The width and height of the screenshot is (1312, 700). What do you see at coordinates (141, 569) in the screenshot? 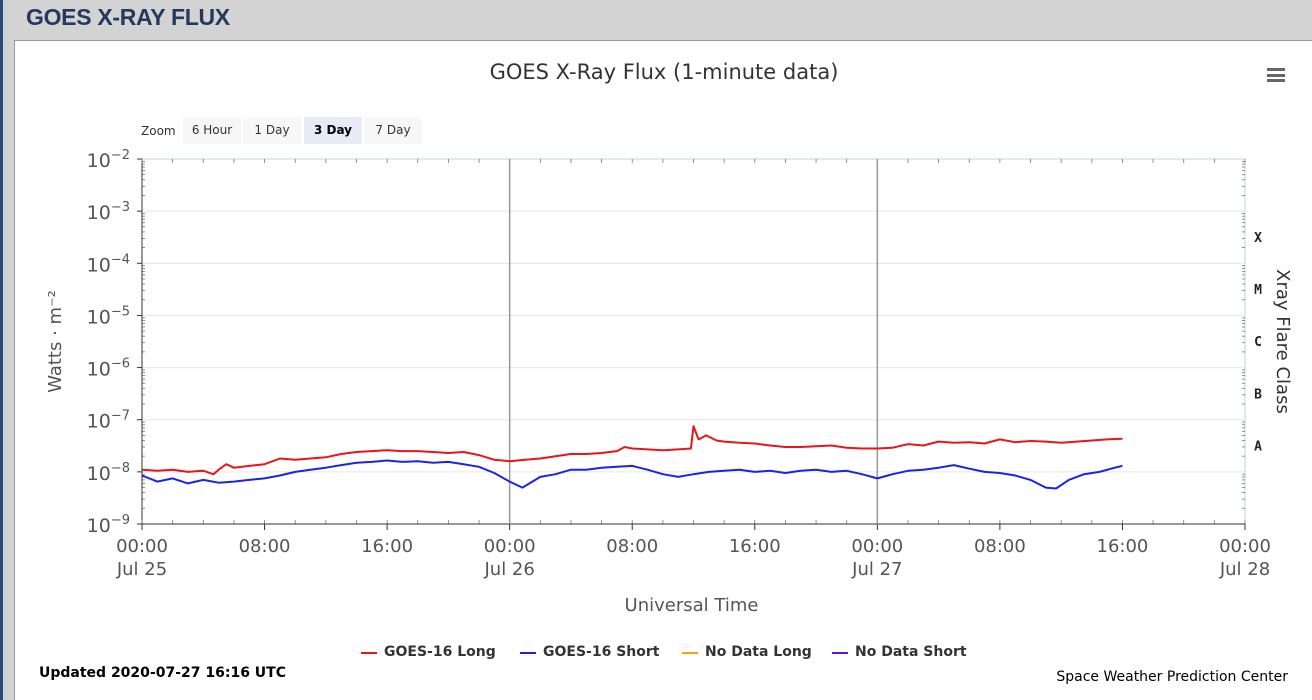
I see `x-tick-date-label: Jul 25` at bounding box center [141, 569].